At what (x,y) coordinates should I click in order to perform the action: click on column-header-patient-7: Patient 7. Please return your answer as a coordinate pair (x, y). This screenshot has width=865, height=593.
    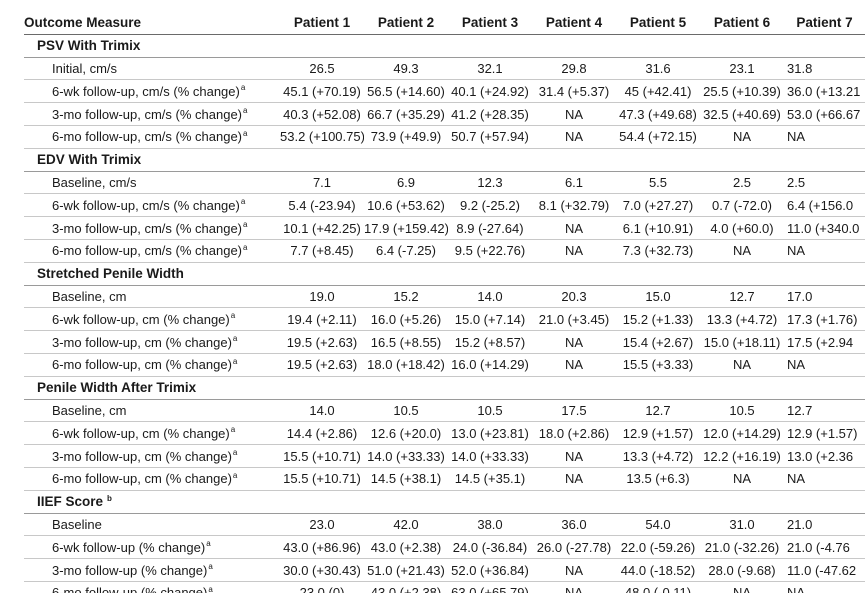
    Looking at the image, I should click on (824, 23).